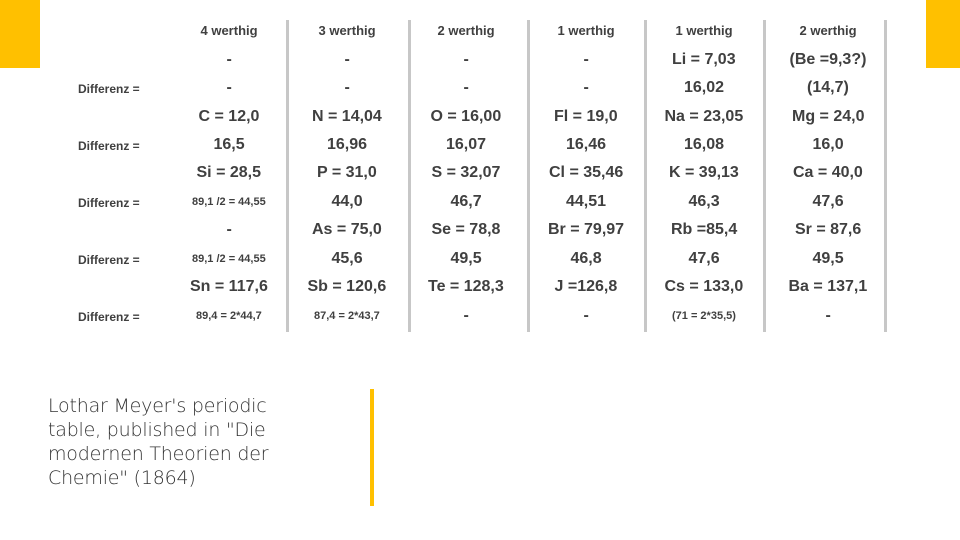 The height and width of the screenshot is (540, 960). I want to click on table-cell: Cl = 35,46, so click(586, 172).